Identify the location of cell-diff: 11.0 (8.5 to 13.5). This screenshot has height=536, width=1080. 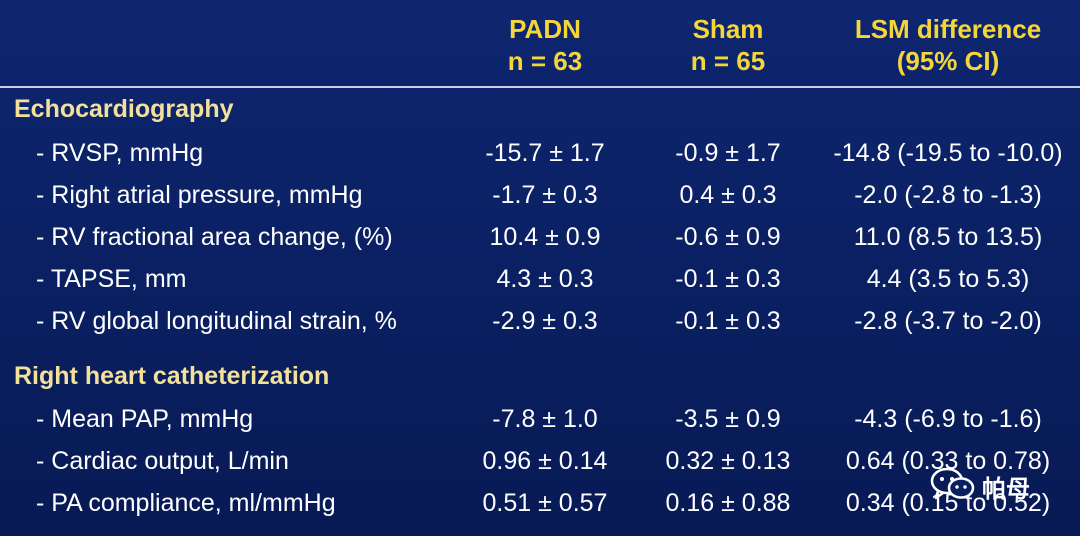
(948, 237).